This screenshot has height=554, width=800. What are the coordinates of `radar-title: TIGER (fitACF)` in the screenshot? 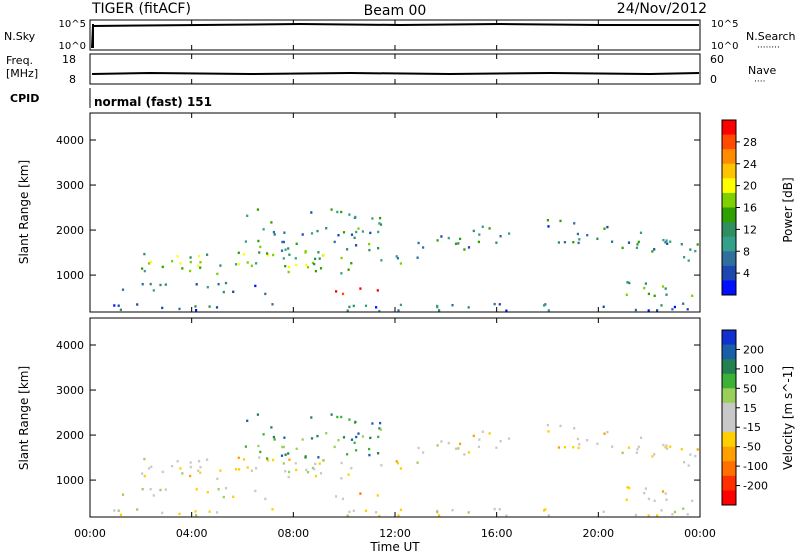 It's located at (141, 9).